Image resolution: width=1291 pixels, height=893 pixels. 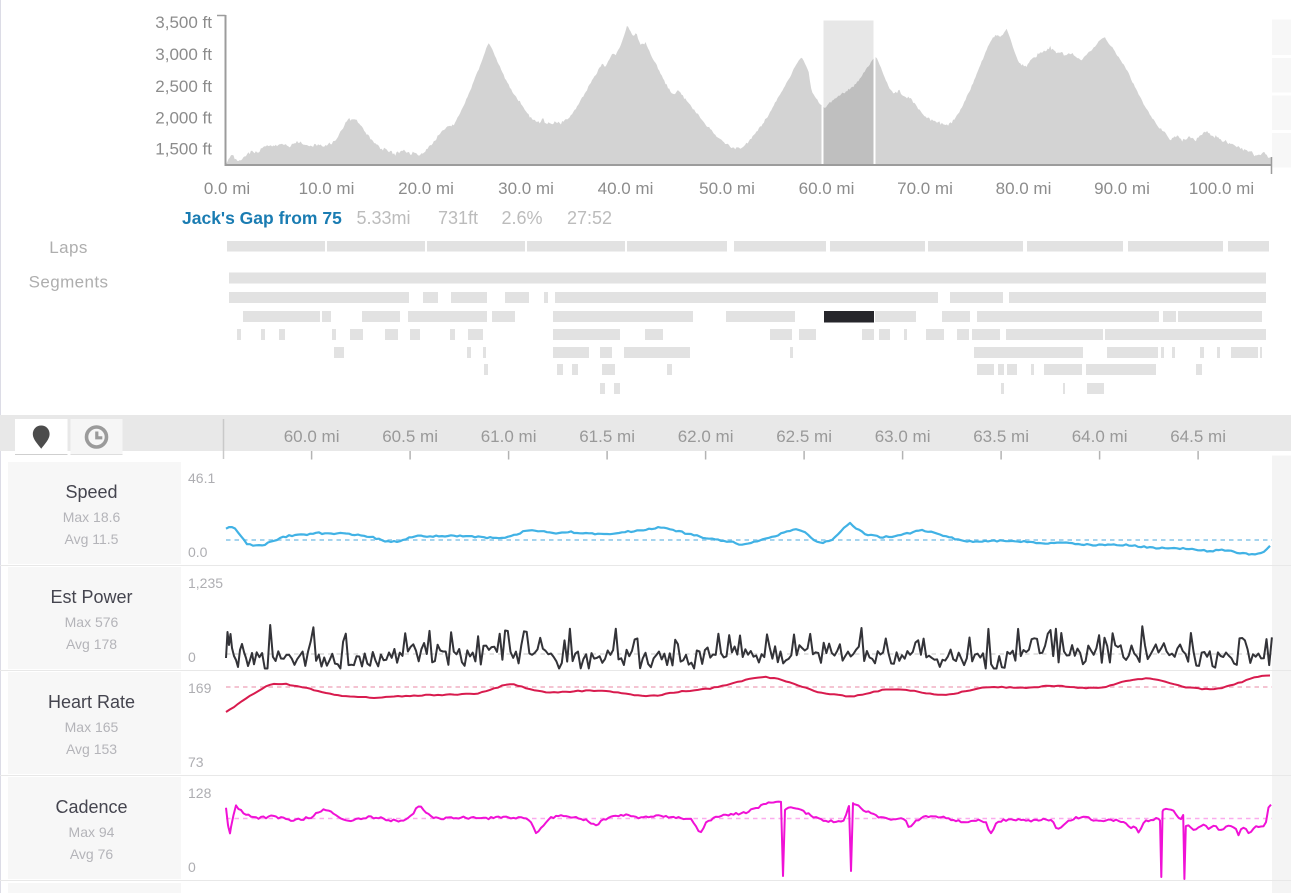 What do you see at coordinates (92, 854) in the screenshot?
I see `svg-text: Avg 76` at bounding box center [92, 854].